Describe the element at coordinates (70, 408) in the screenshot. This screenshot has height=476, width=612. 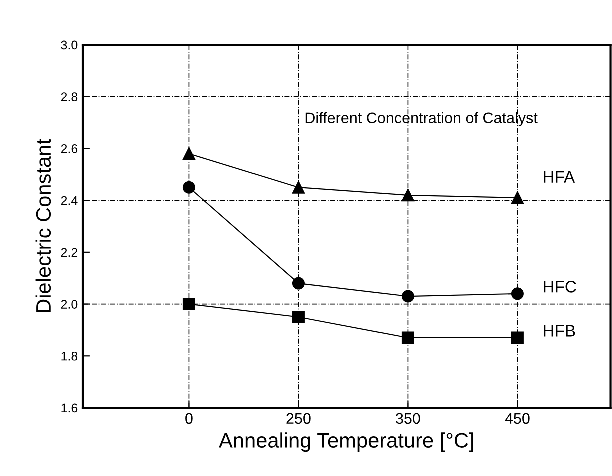
I see `y-tick-label: 1.6` at that location.